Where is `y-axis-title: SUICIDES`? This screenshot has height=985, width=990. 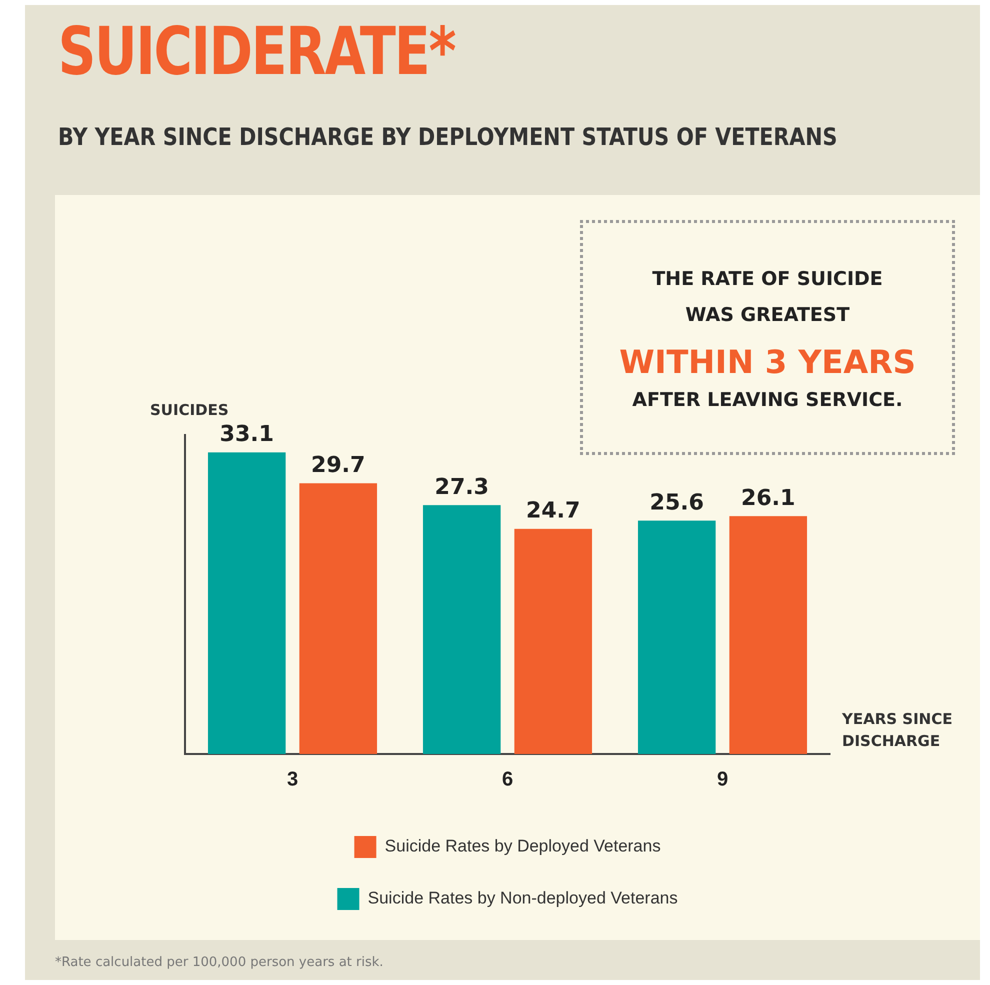 y-axis-title: SUICIDES is located at coordinates (189, 410).